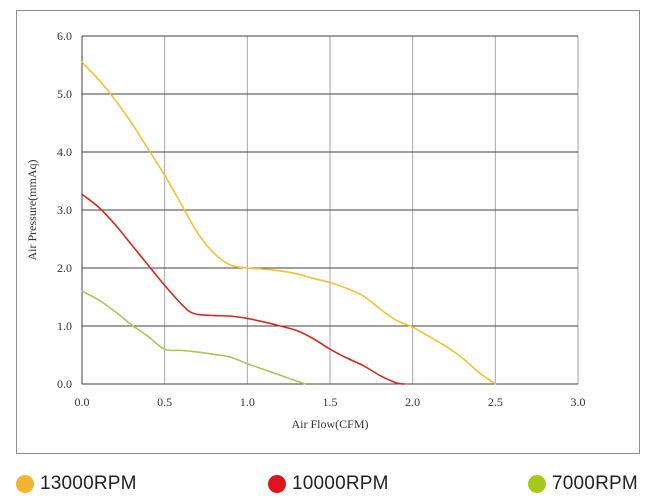  I want to click on y-tick-label-6: 6.0, so click(64, 36).